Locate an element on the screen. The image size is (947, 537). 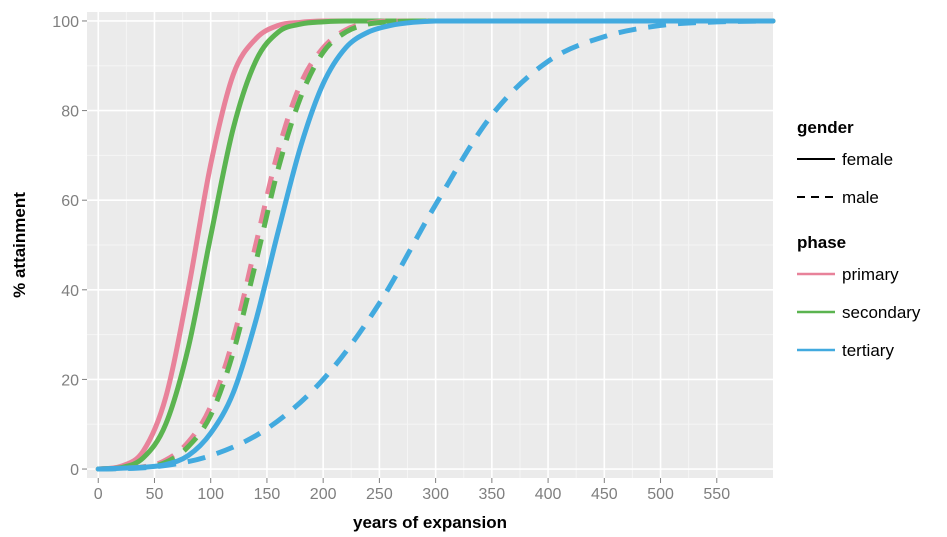
x-tick-label: 150 is located at coordinates (267, 494).